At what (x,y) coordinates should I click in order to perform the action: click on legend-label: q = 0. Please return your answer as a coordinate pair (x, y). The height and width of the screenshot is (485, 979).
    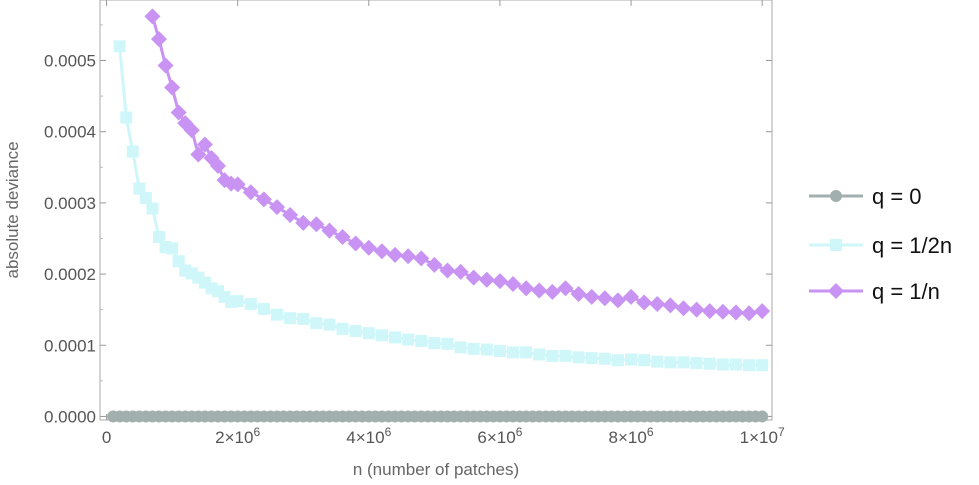
    Looking at the image, I should click on (897, 196).